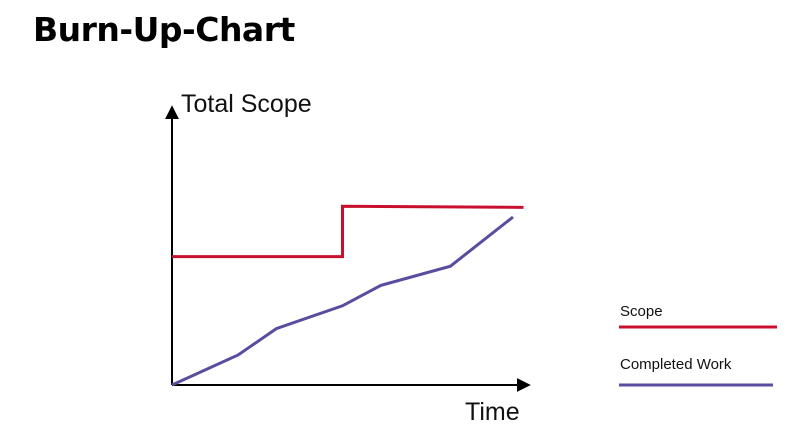  What do you see at coordinates (246, 104) in the screenshot?
I see `y-axis-label: Total Scope` at bounding box center [246, 104].